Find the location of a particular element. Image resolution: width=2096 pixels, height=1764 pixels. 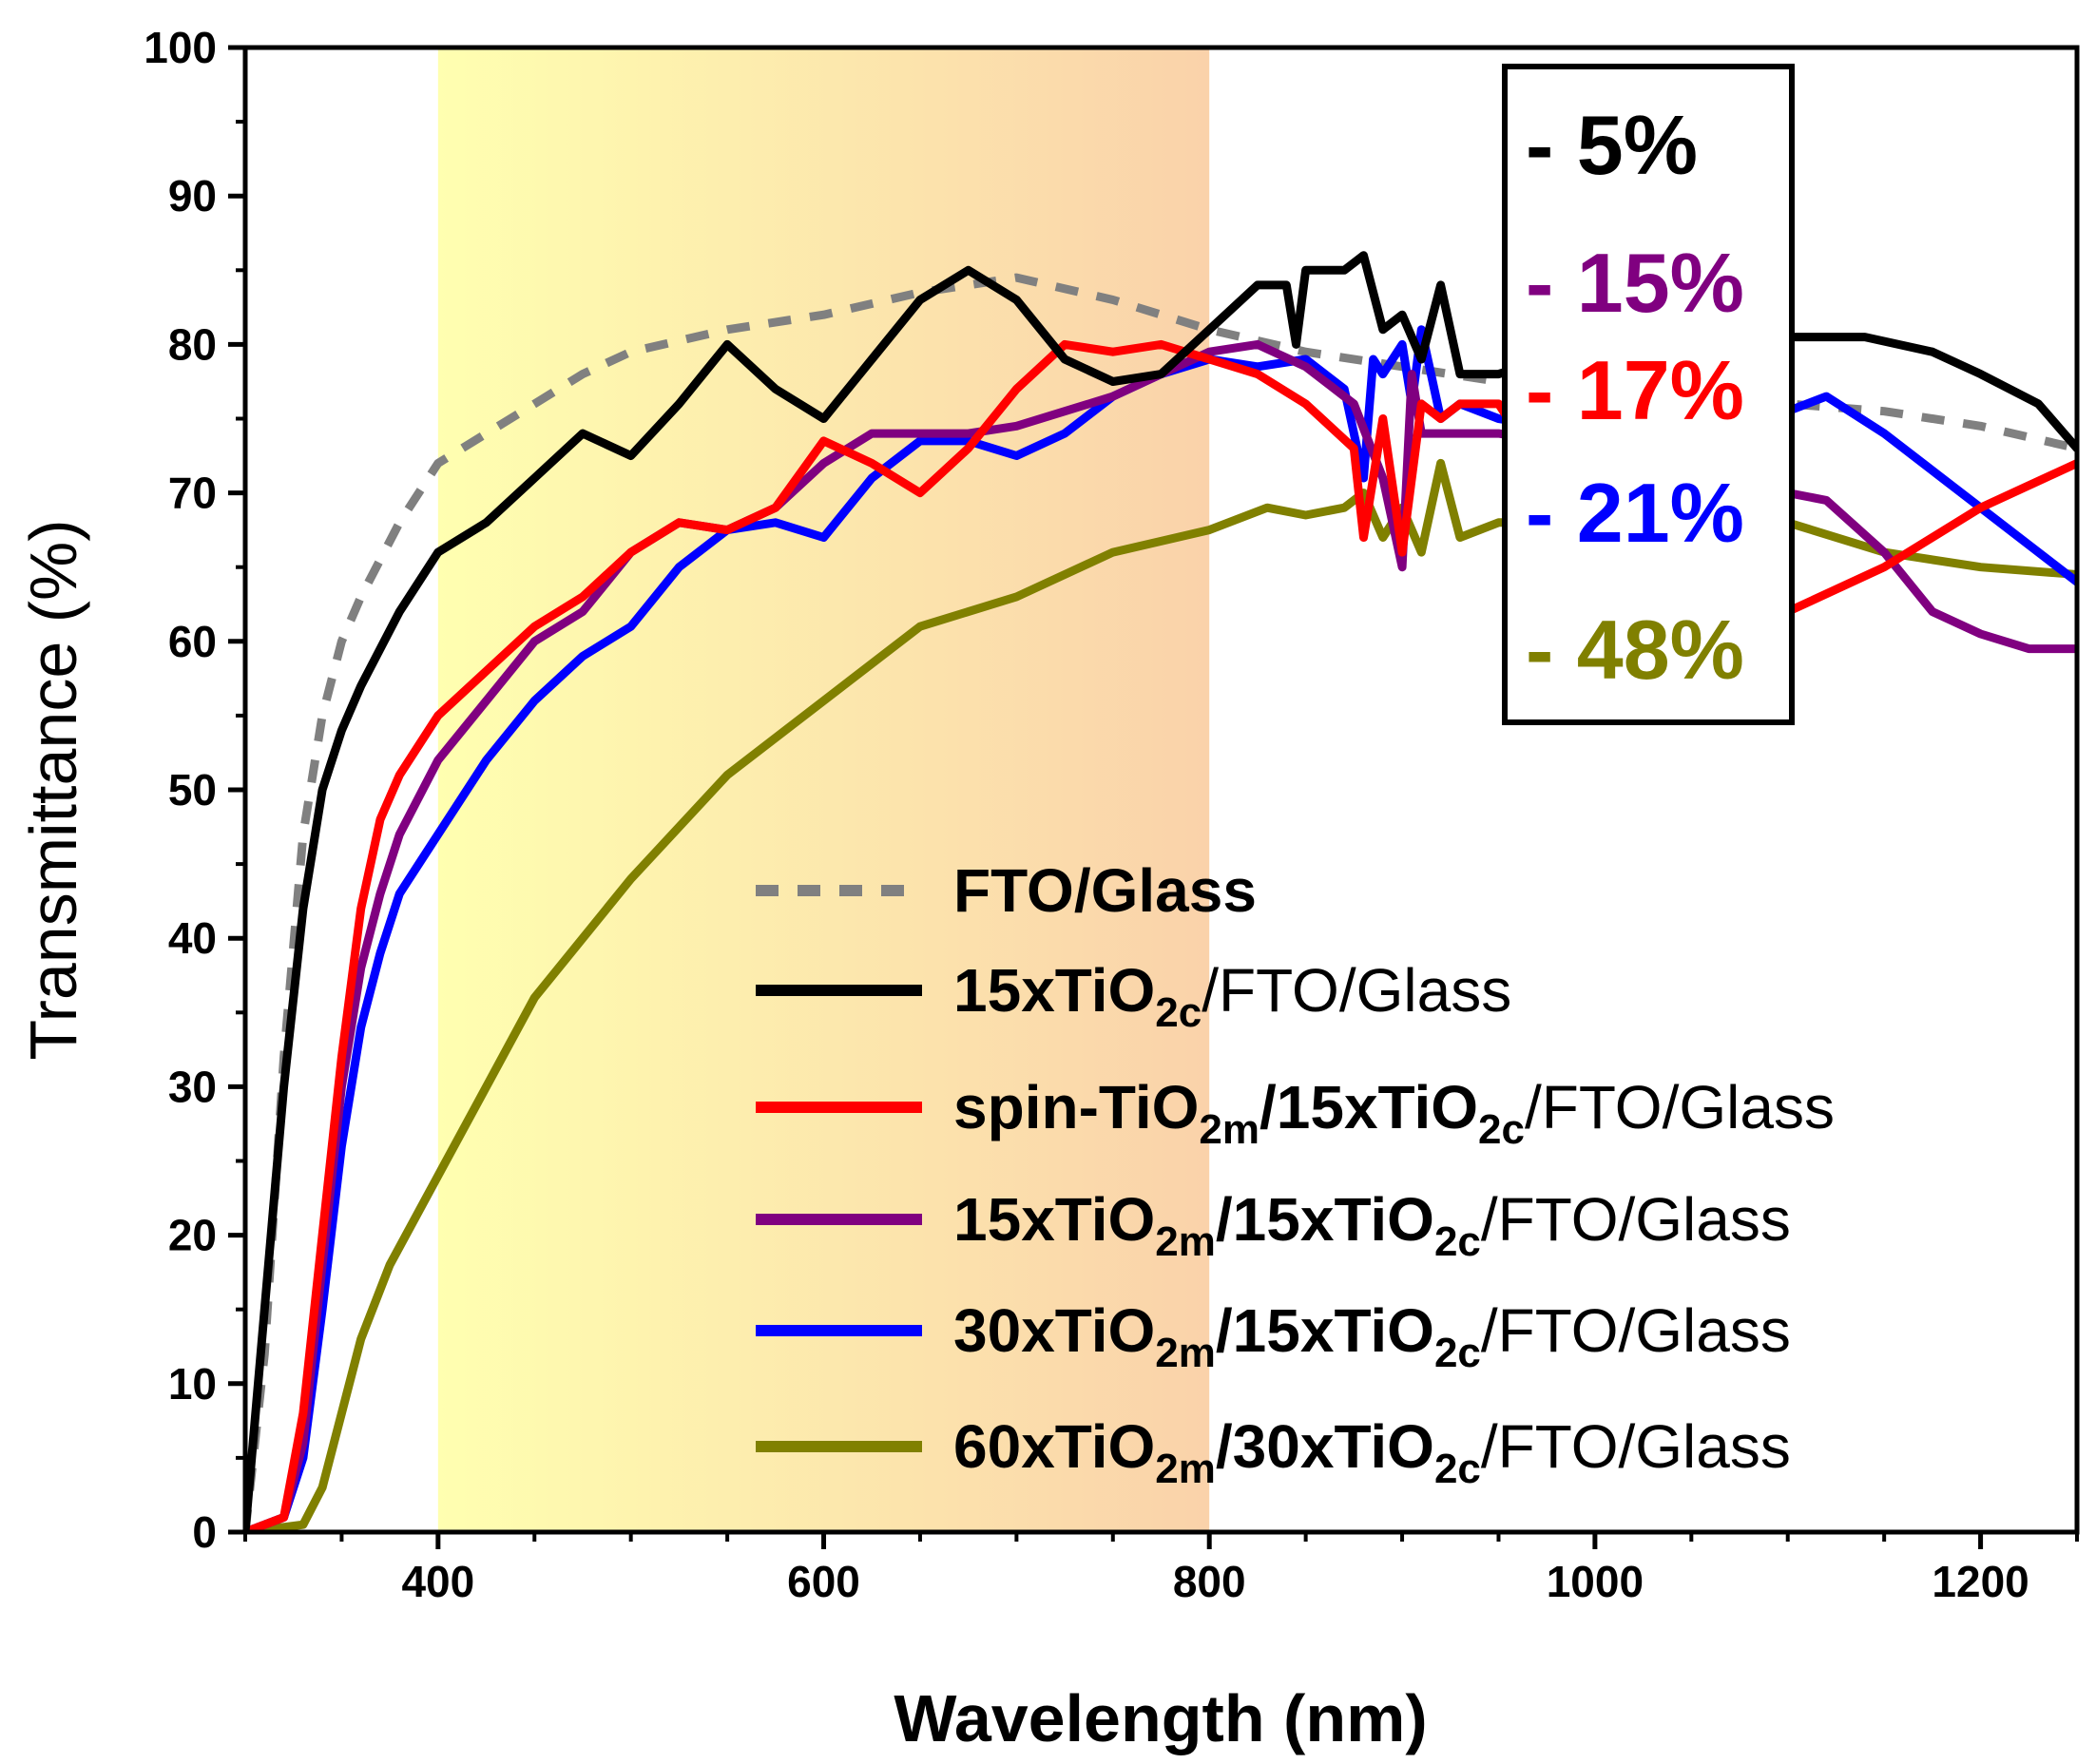

y-tick-label: 40 is located at coordinates (192, 938).